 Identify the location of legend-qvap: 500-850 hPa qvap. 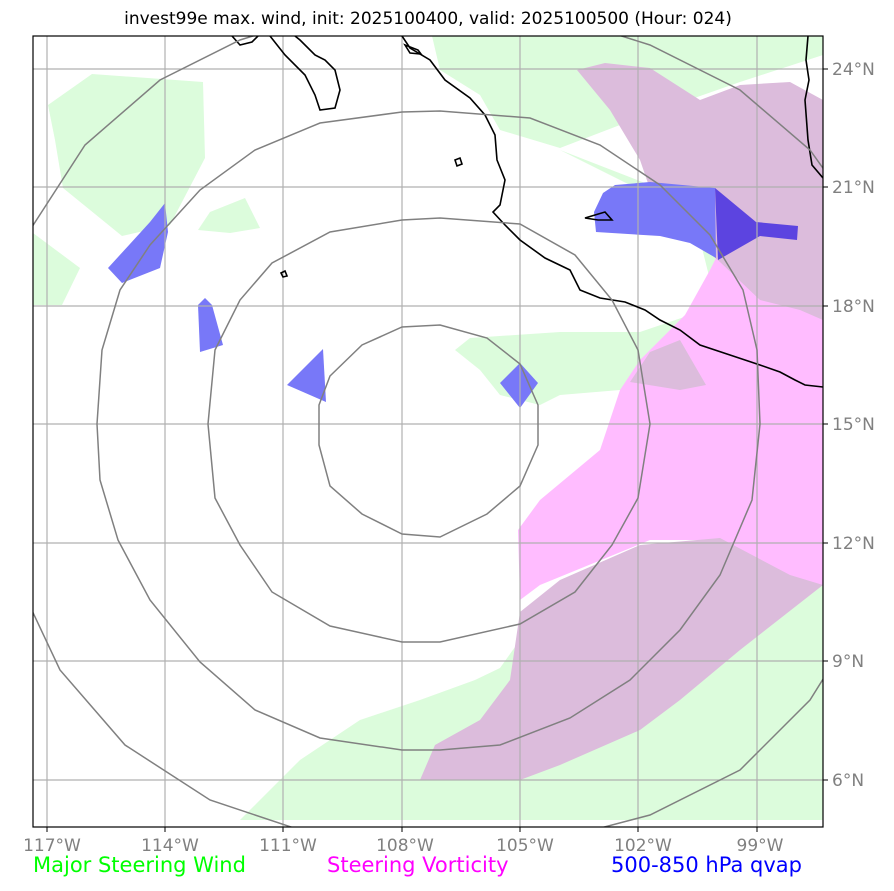
(706, 865).